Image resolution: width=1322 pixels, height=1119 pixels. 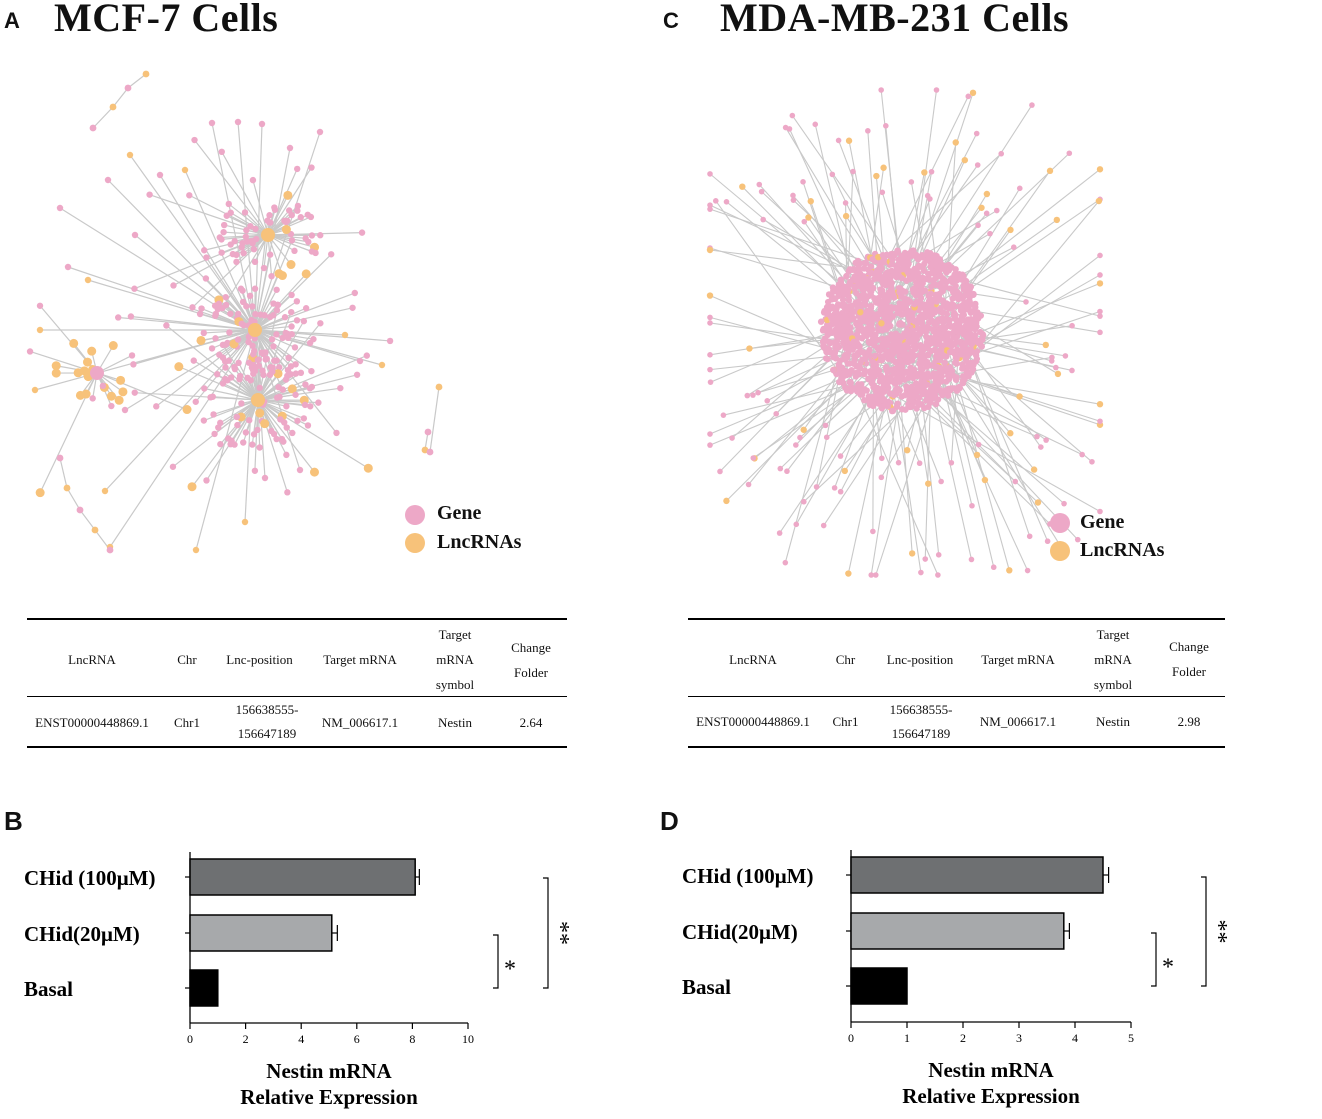 I want to click on cell-change: 2.98, so click(x=1189, y=721).